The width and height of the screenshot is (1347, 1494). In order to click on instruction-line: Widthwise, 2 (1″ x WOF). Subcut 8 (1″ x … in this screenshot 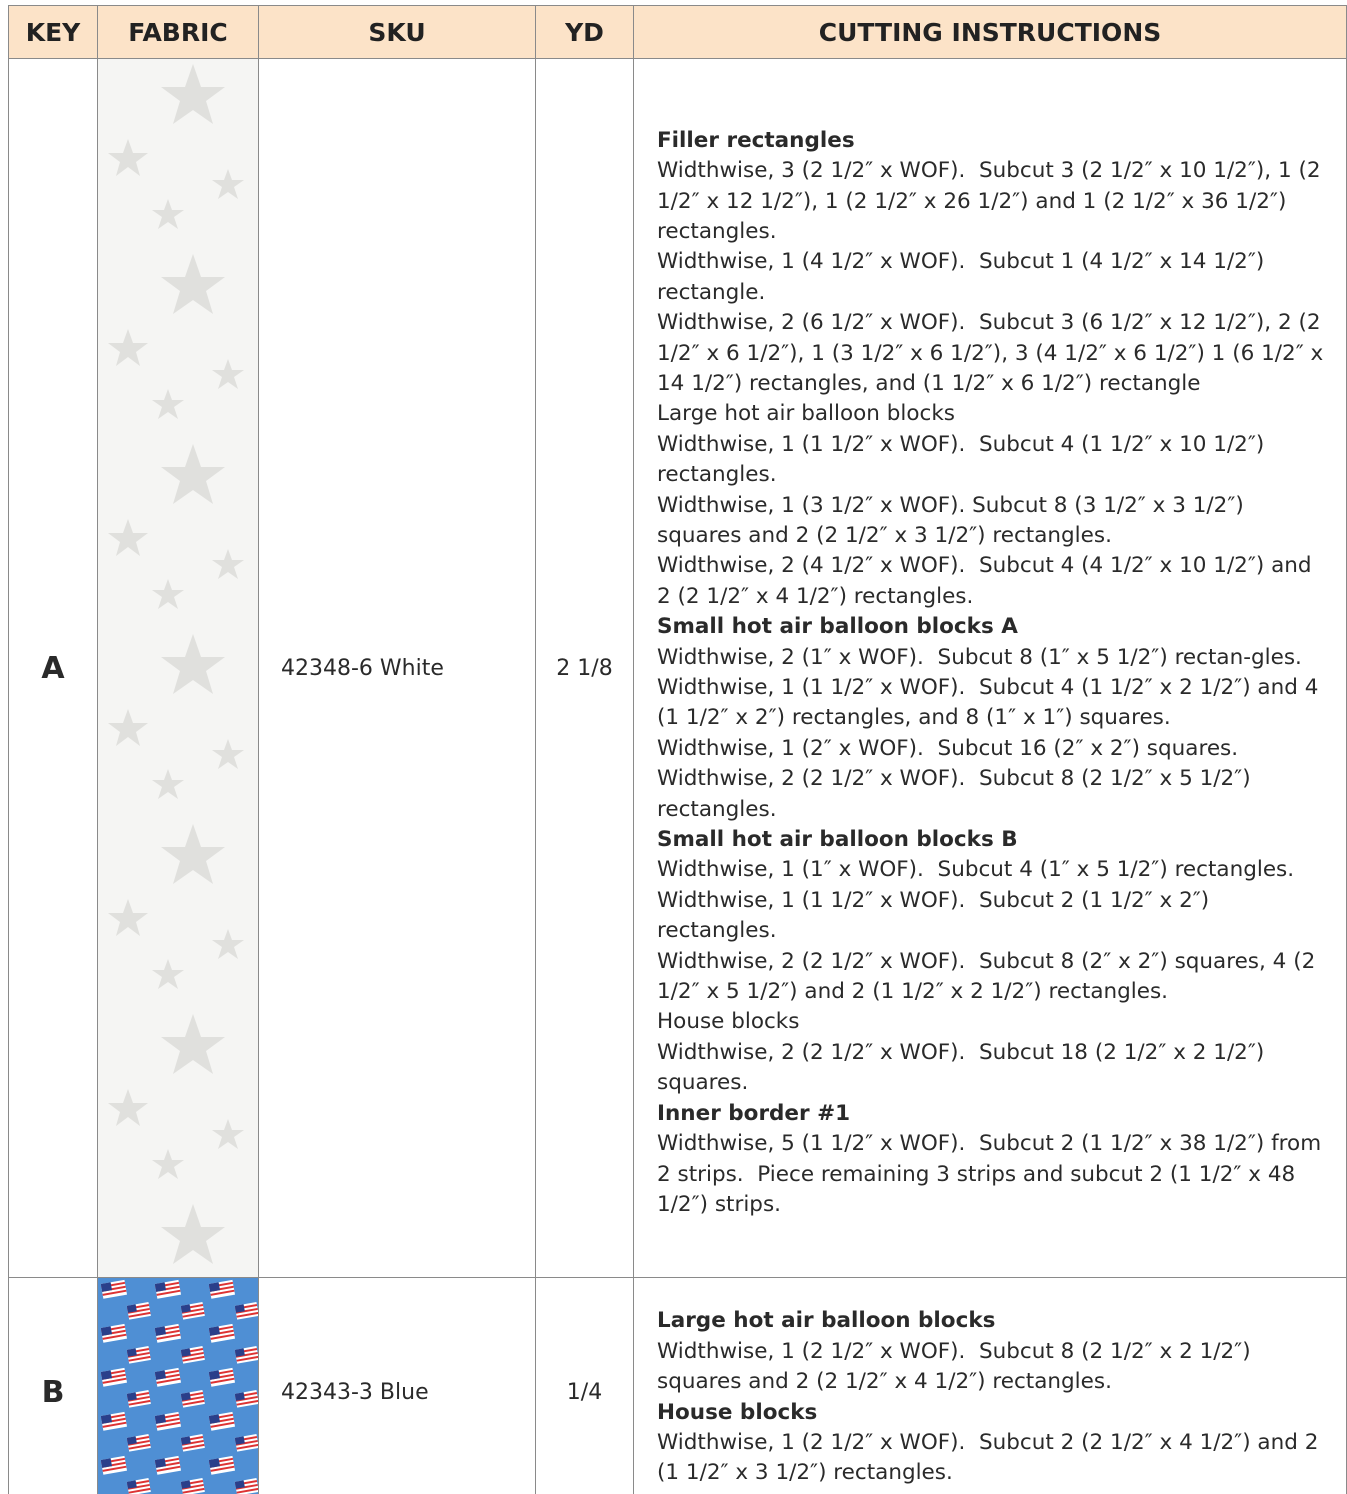, I will do `click(979, 657)`.